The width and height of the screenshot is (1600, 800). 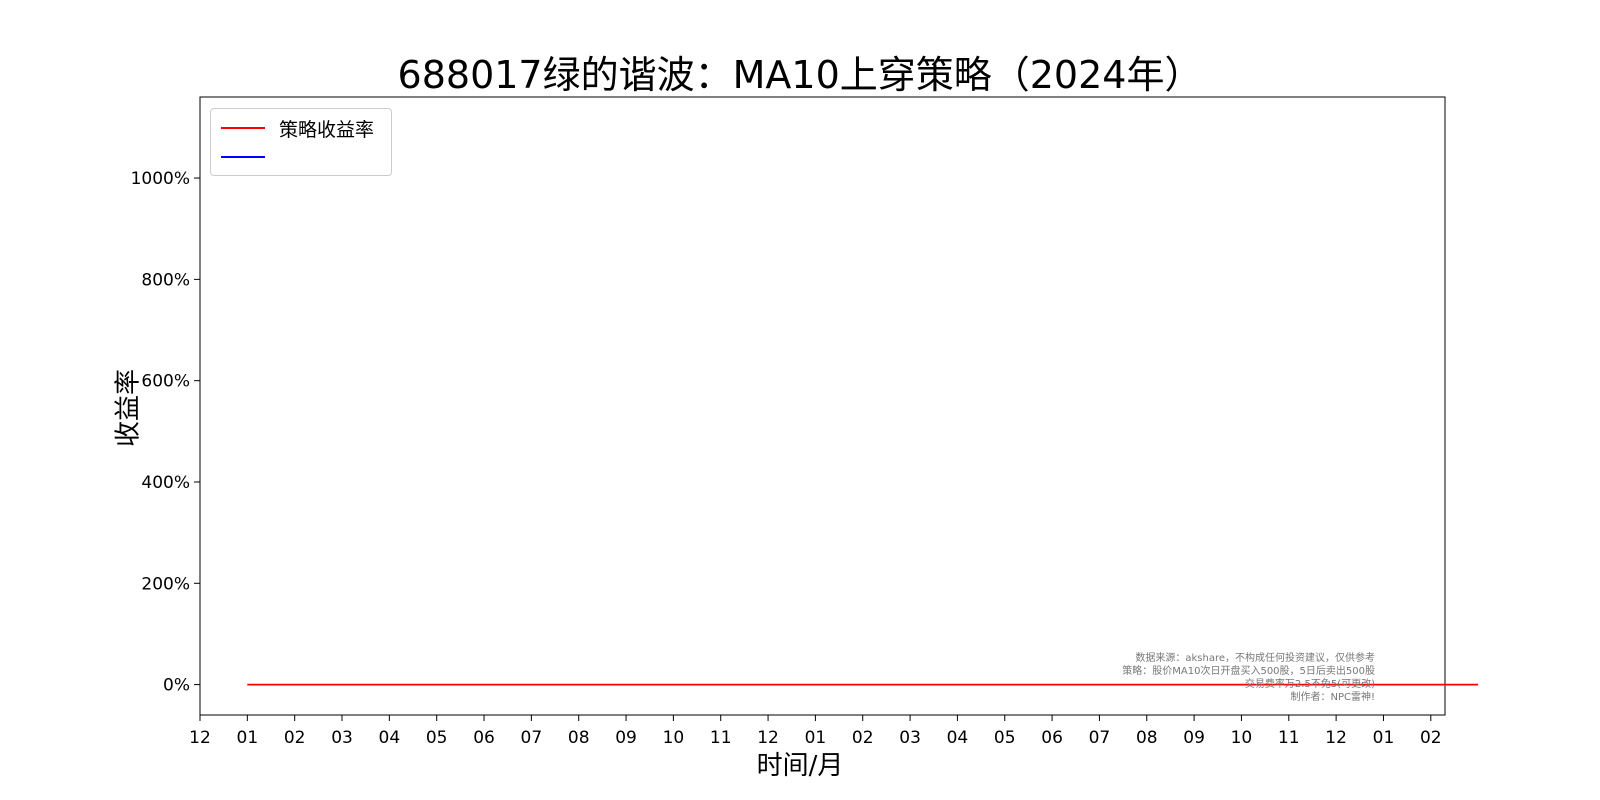 What do you see at coordinates (1248, 671) in the screenshot?
I see `footnote-line: 策略：股价MA10次日开盘买入500股，5日后卖出500股` at bounding box center [1248, 671].